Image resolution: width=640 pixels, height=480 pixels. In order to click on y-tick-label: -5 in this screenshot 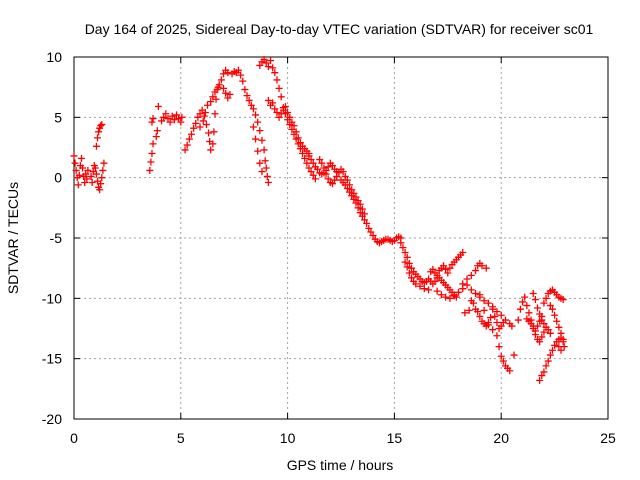, I will do `click(56, 238)`.